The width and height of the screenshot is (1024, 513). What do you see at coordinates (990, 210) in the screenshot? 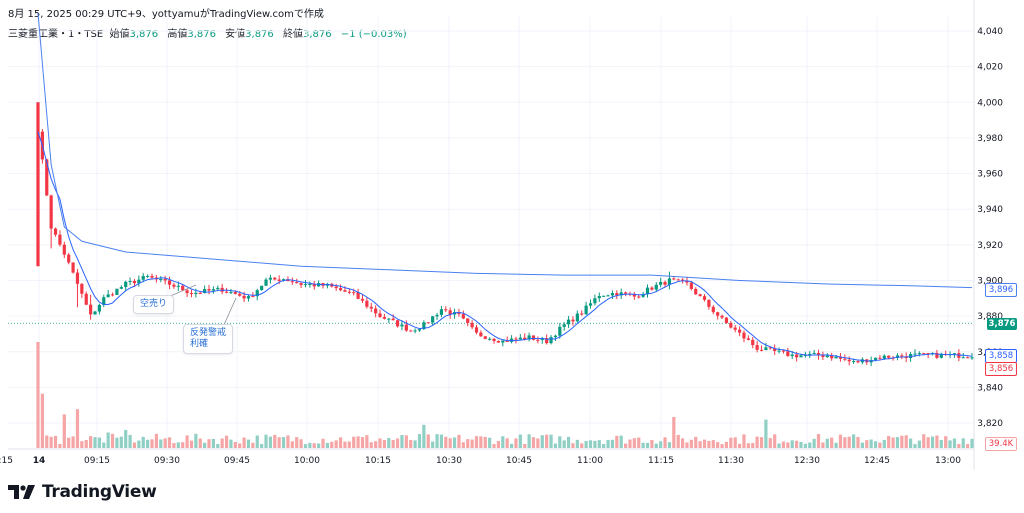
I see `y-tick-label: 3,940` at bounding box center [990, 210].